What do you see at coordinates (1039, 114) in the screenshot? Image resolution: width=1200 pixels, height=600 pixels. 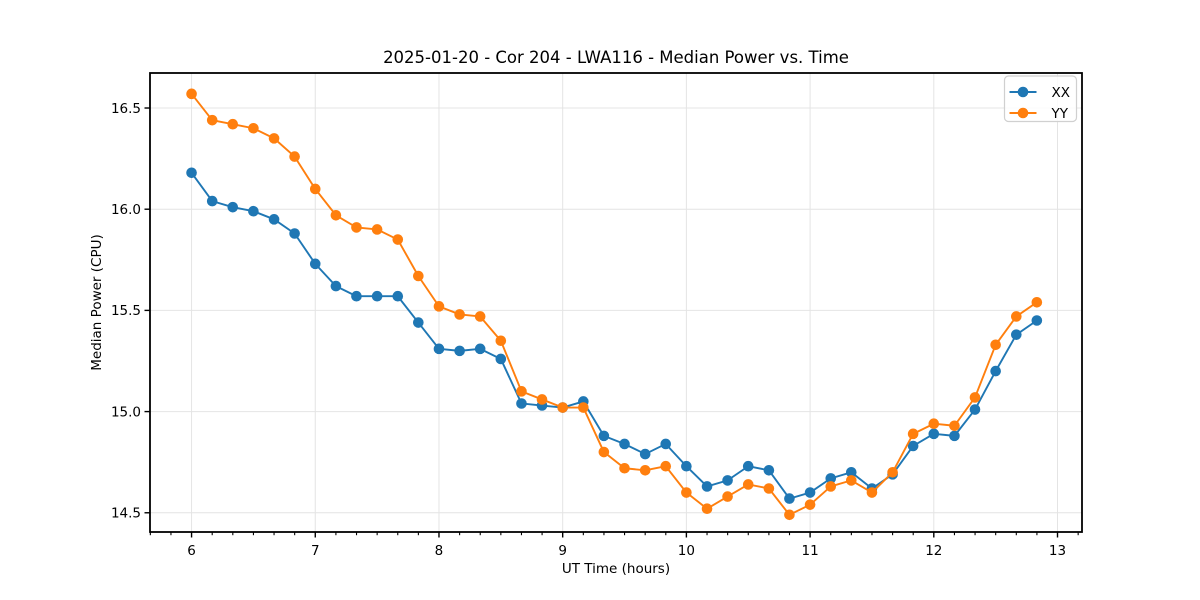 I see `legend-item-yy: YY` at bounding box center [1039, 114].